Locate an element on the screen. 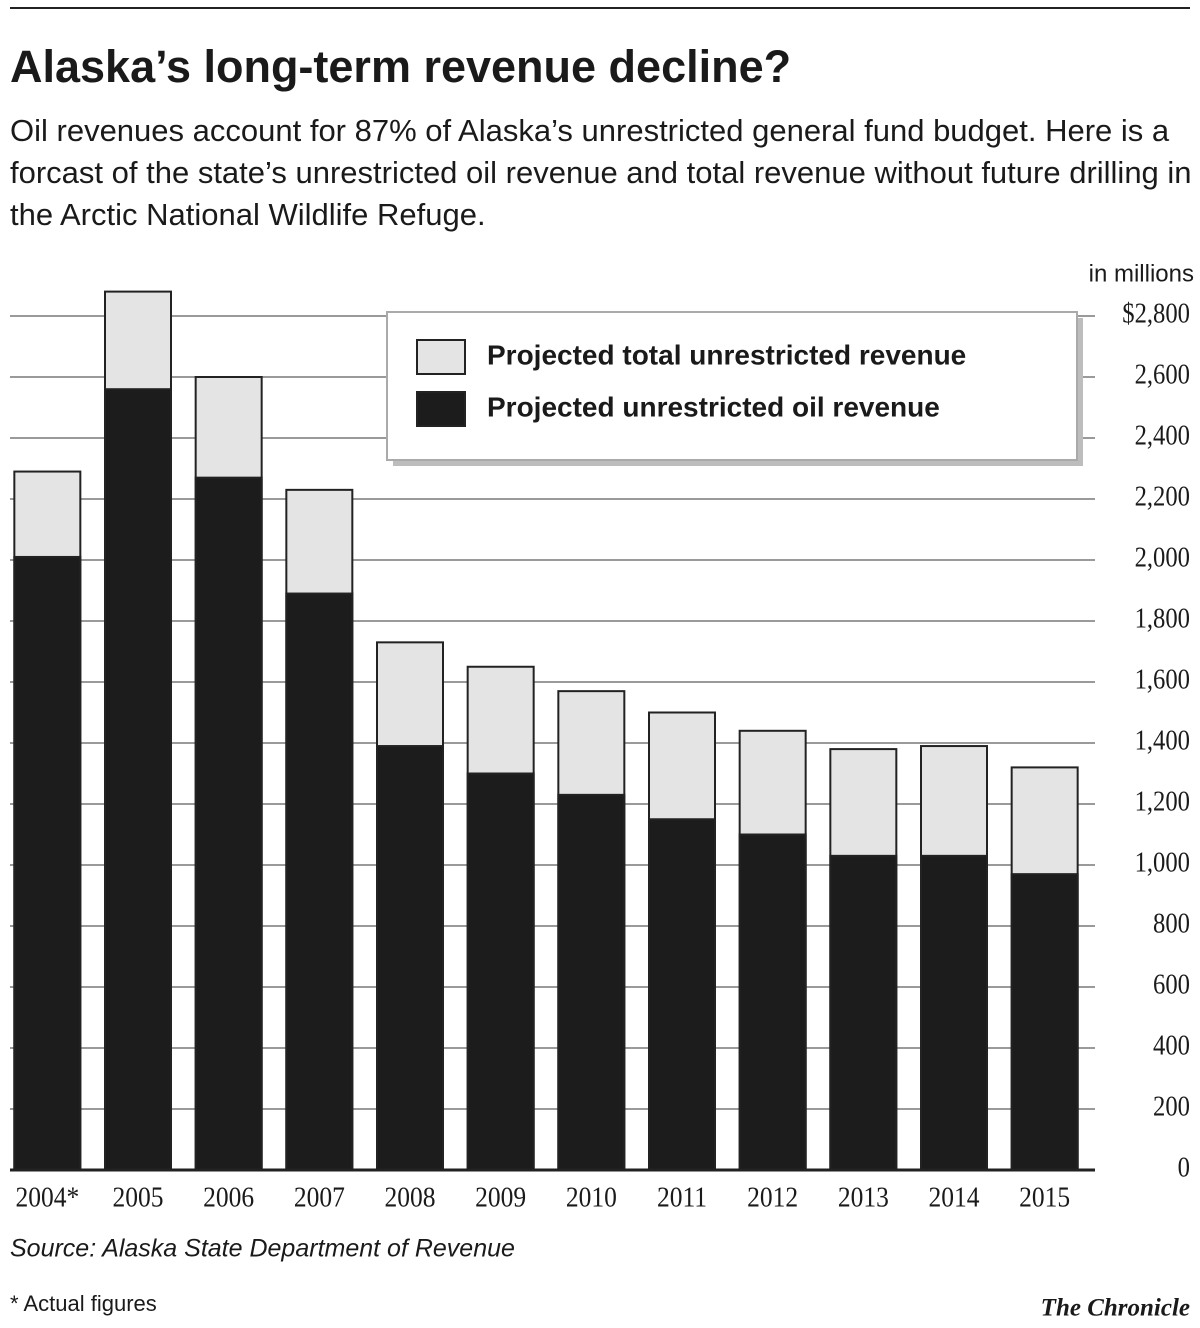 The image size is (1200, 1328). y-tick-label: 2,200 is located at coordinates (1162, 496).